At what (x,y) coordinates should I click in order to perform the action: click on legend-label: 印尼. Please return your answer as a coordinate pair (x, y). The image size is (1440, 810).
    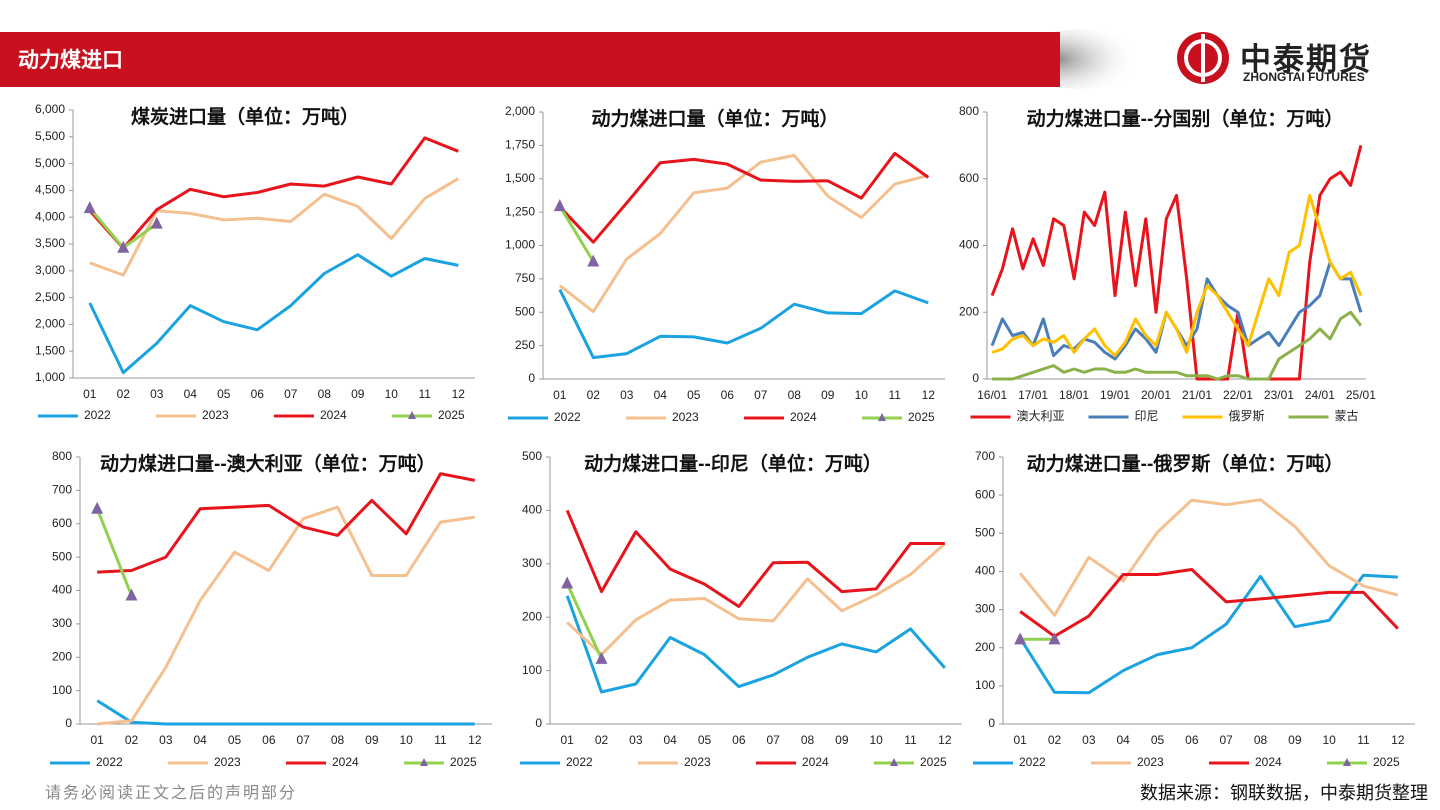
    Looking at the image, I should click on (1147, 416).